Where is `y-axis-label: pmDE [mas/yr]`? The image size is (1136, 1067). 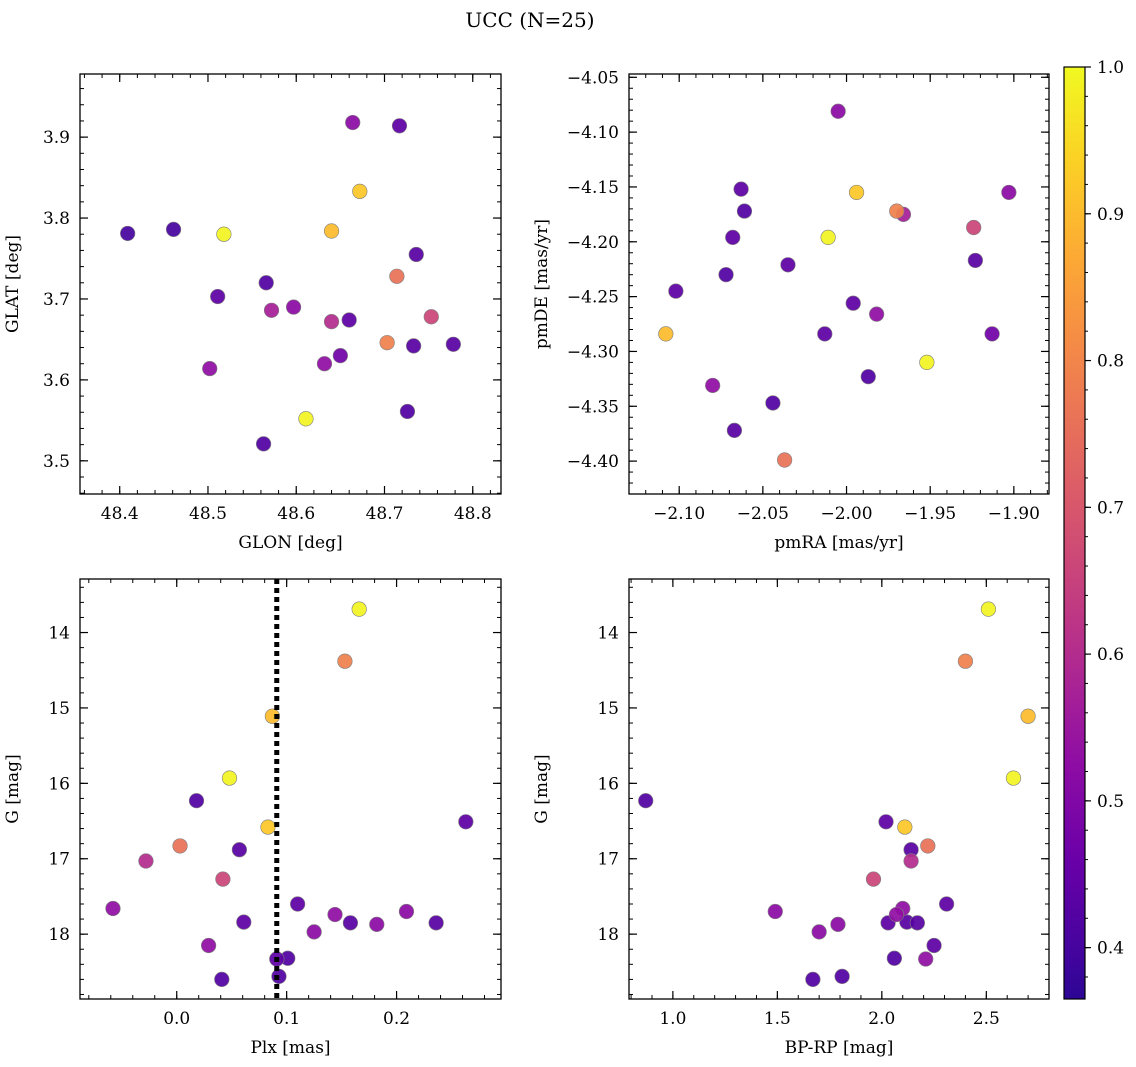
y-axis-label: pmDE [mas/yr] is located at coordinates (542, 284).